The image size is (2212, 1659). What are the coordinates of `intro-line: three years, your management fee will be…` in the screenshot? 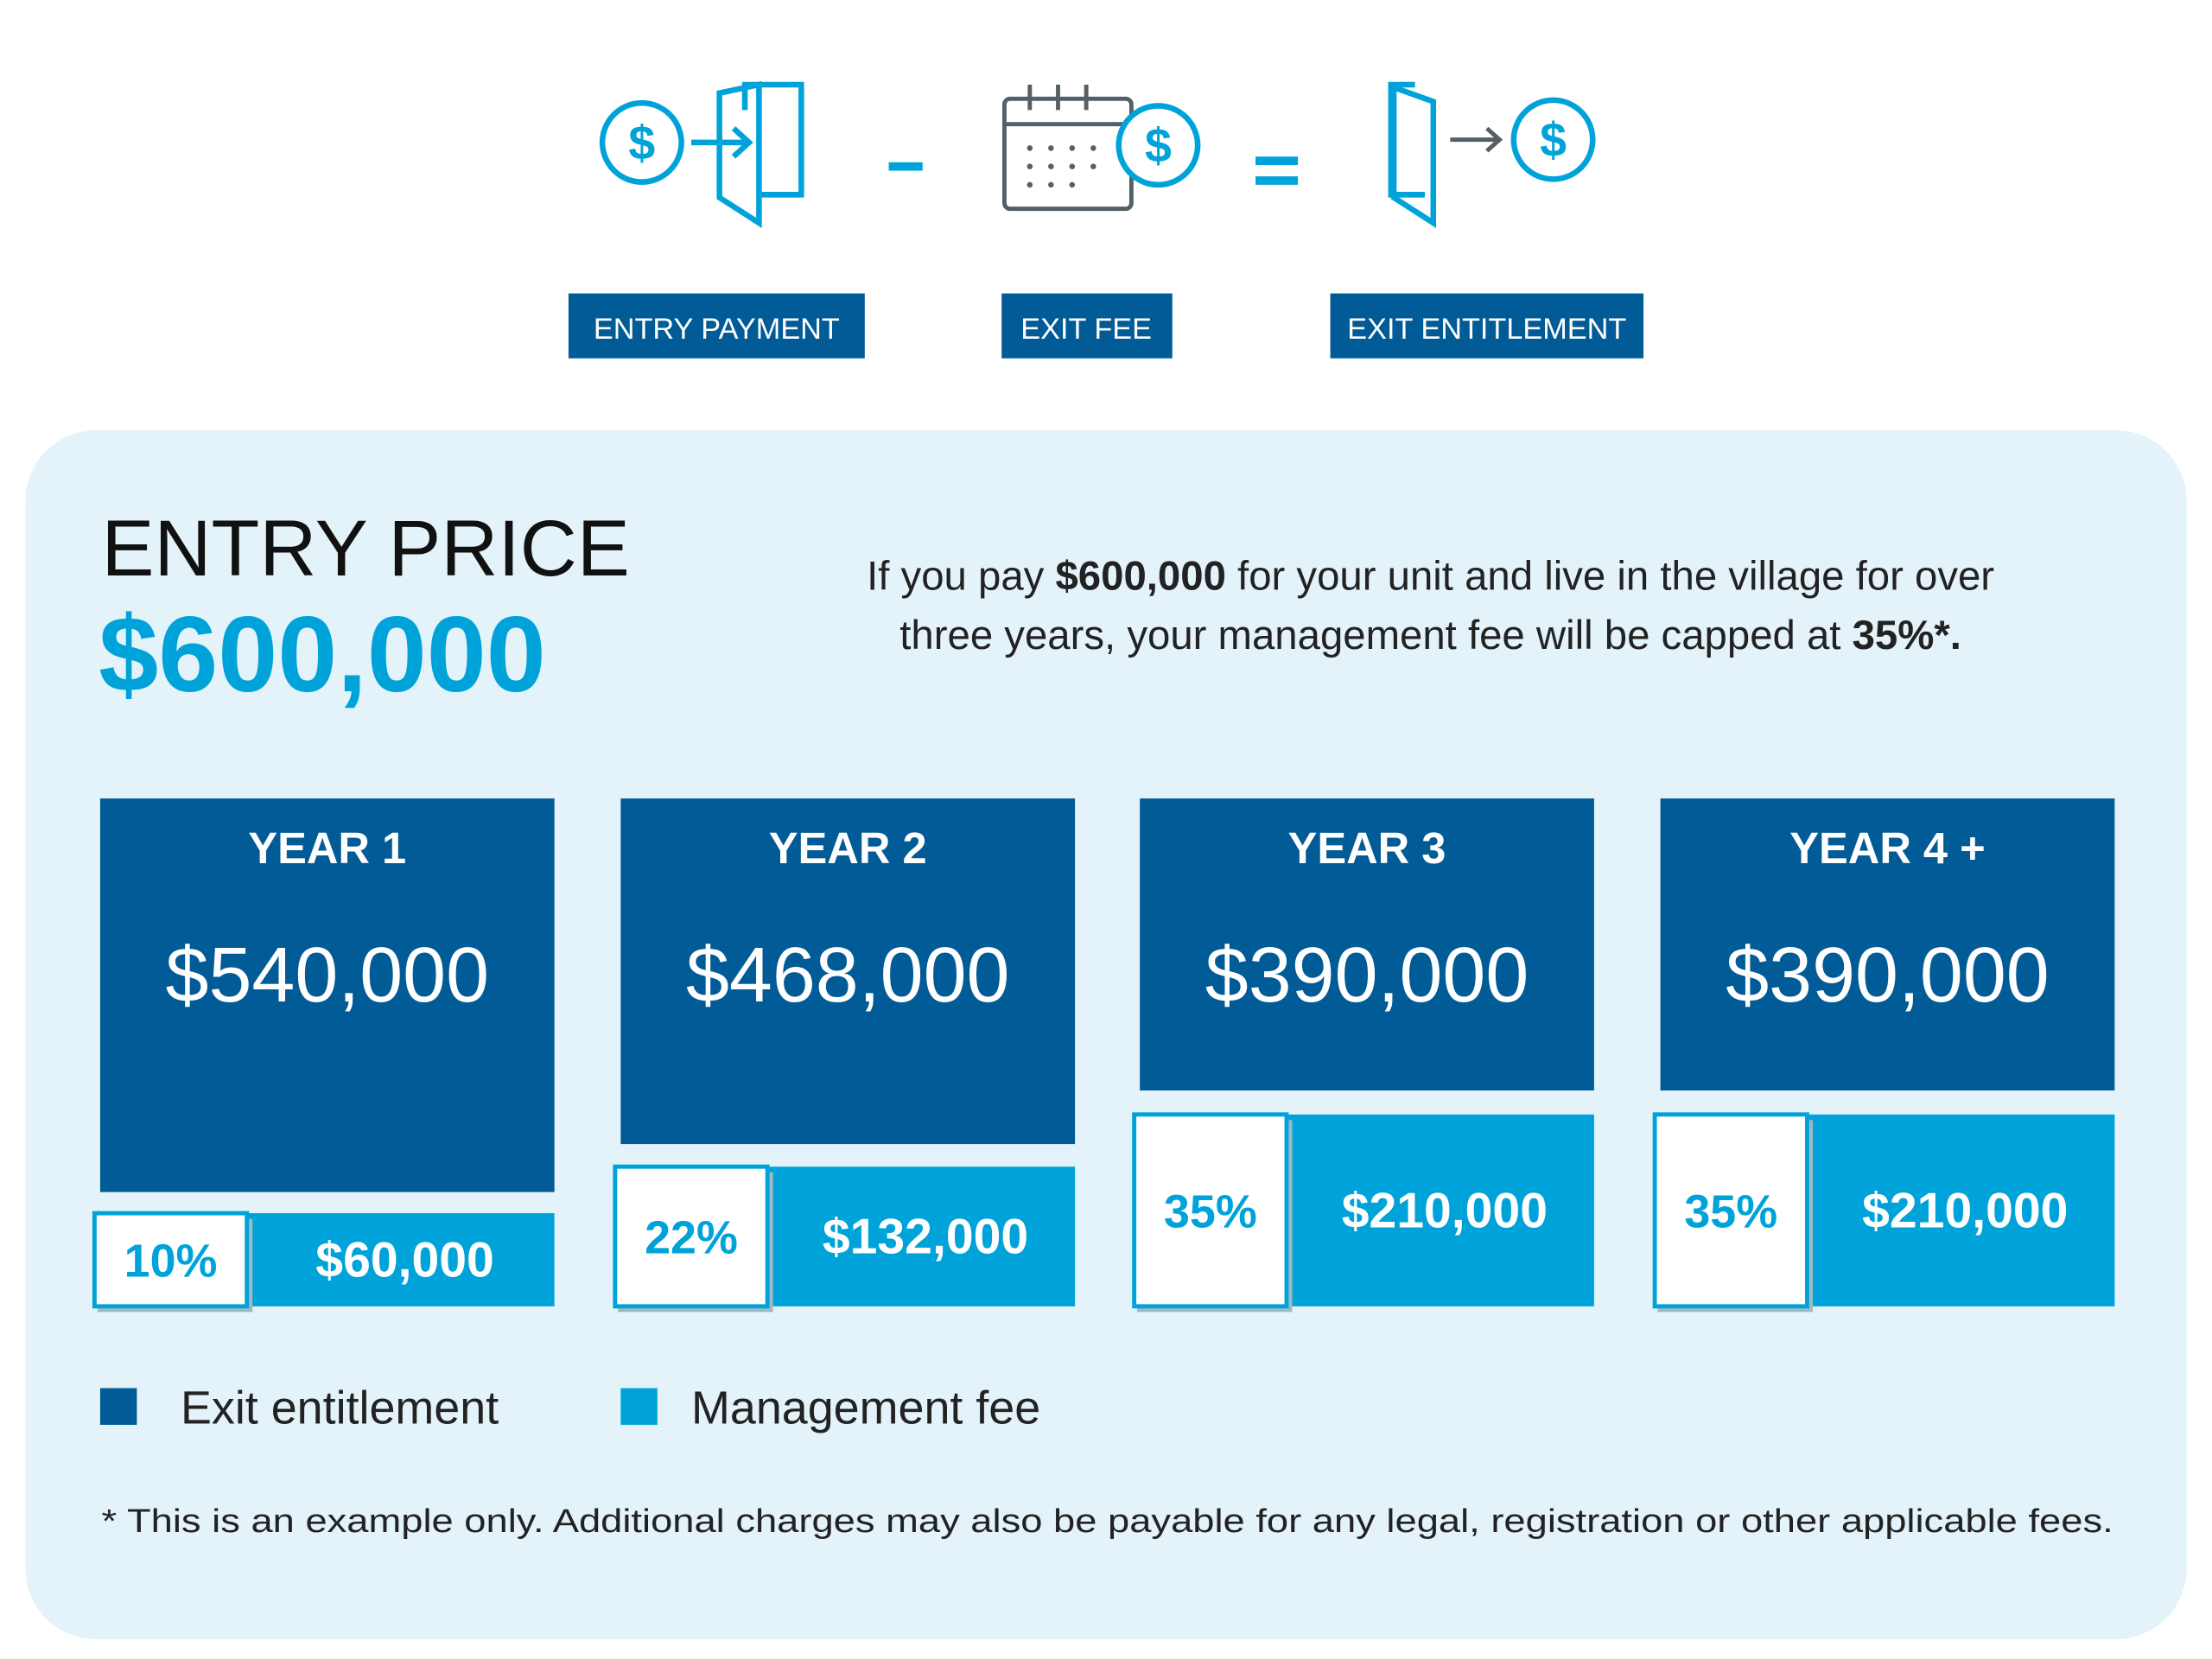 It's located at (1419, 635).